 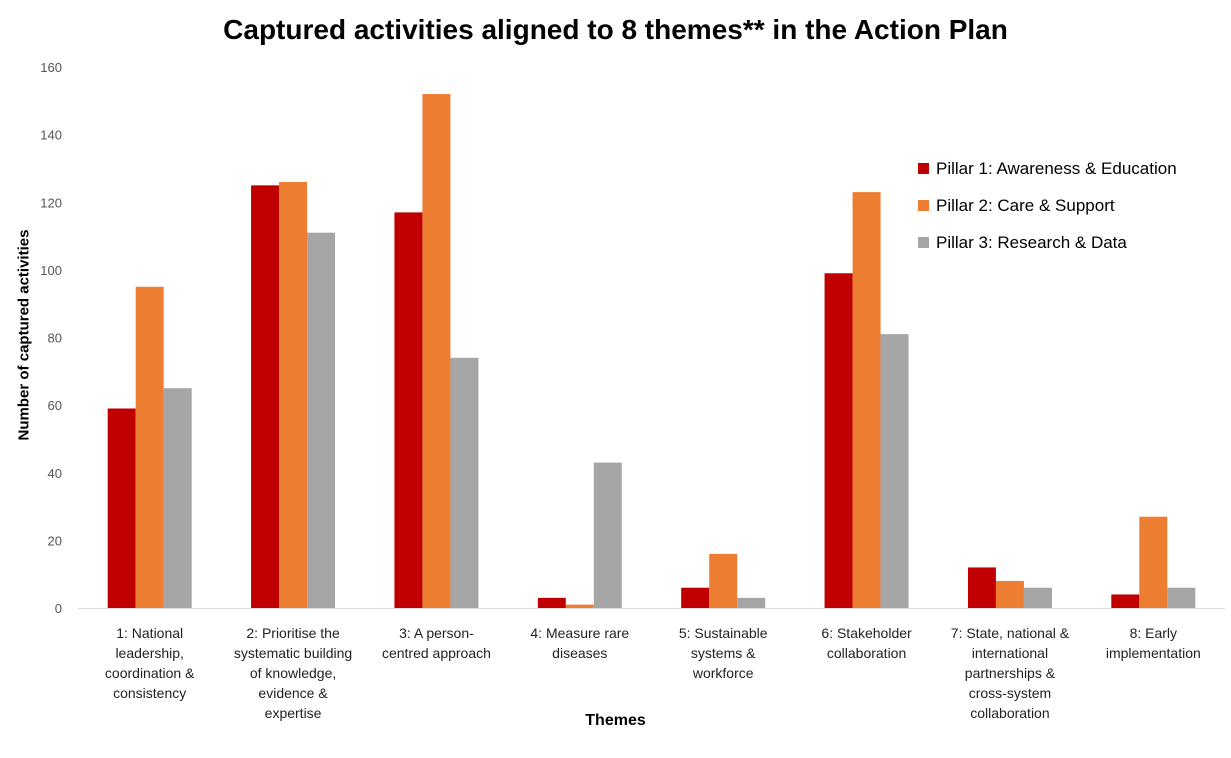 What do you see at coordinates (866, 643) in the screenshot?
I see `category-label: 6: Stakeholder collaboration` at bounding box center [866, 643].